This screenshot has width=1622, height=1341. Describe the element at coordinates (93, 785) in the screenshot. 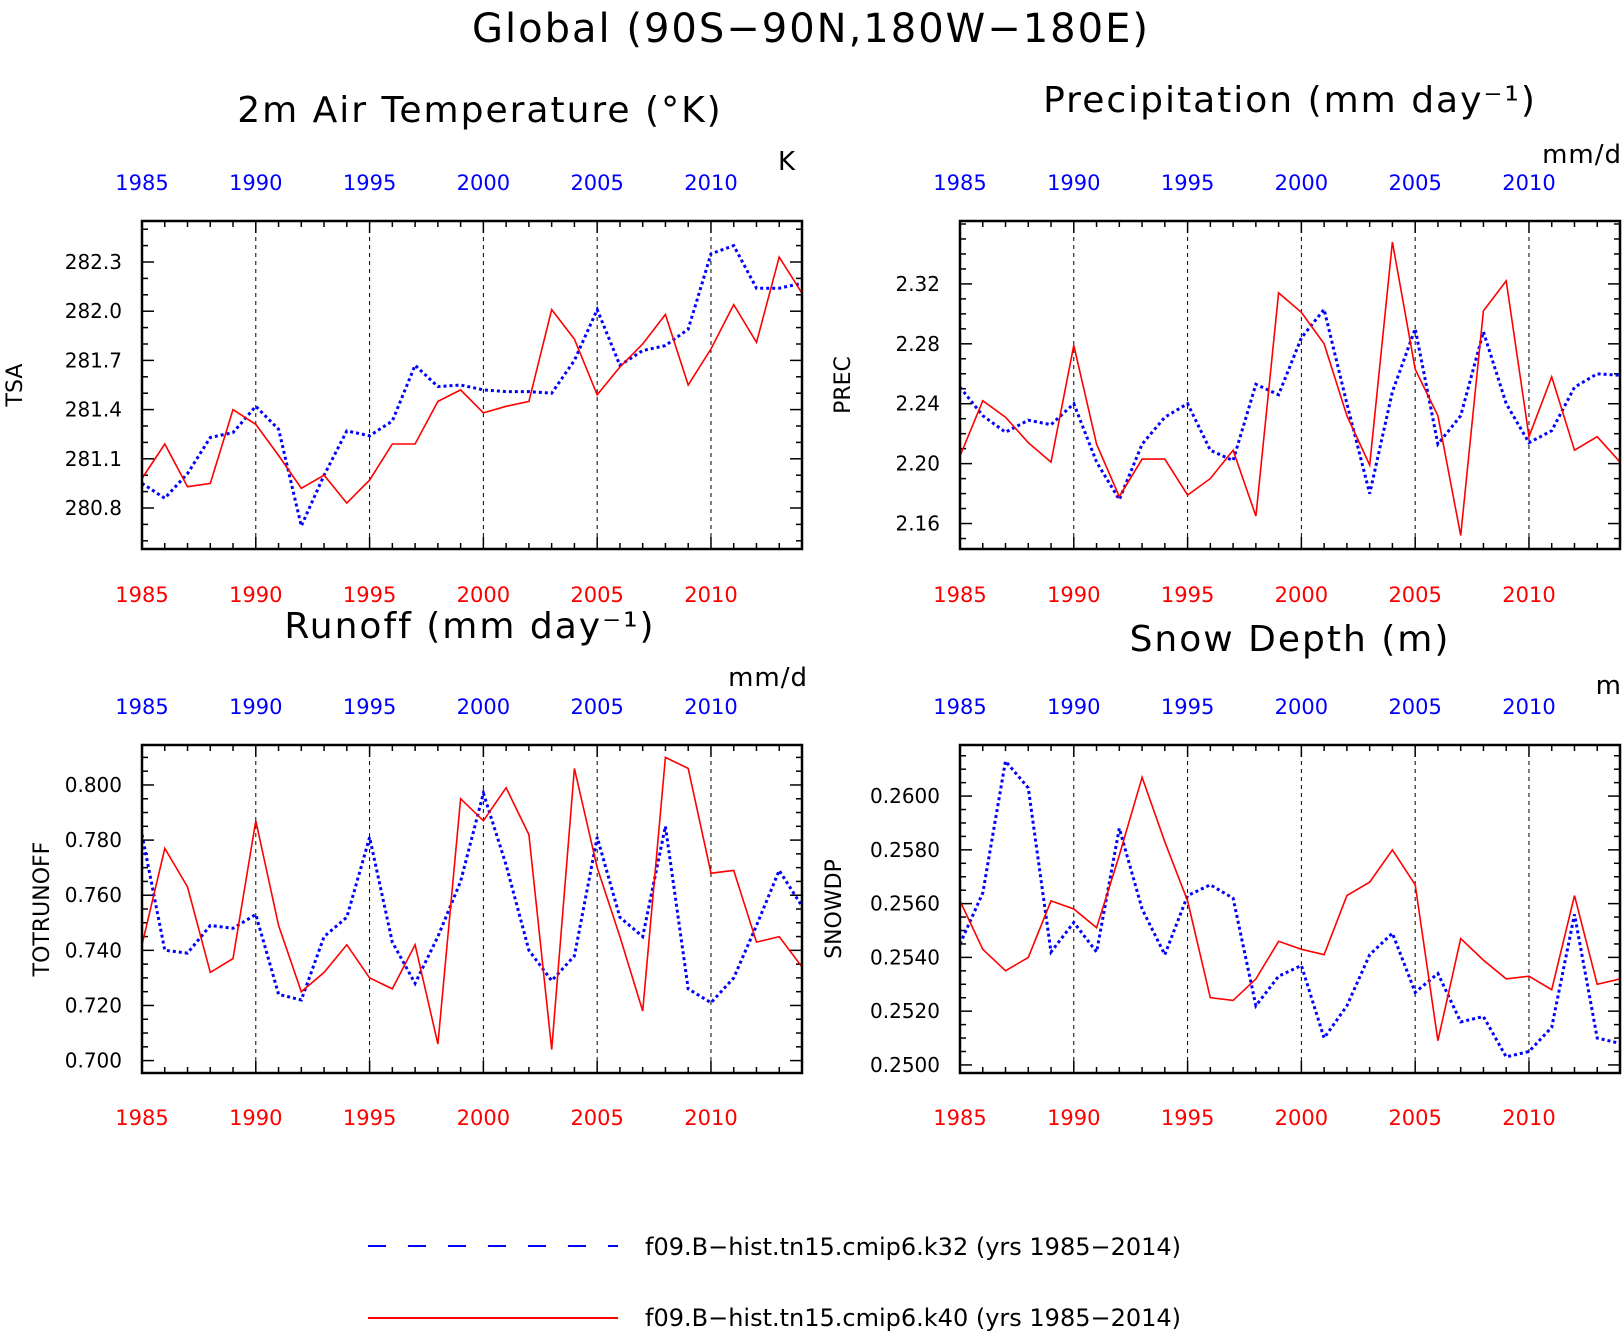

I see `y-tick-label: 0.800` at that location.